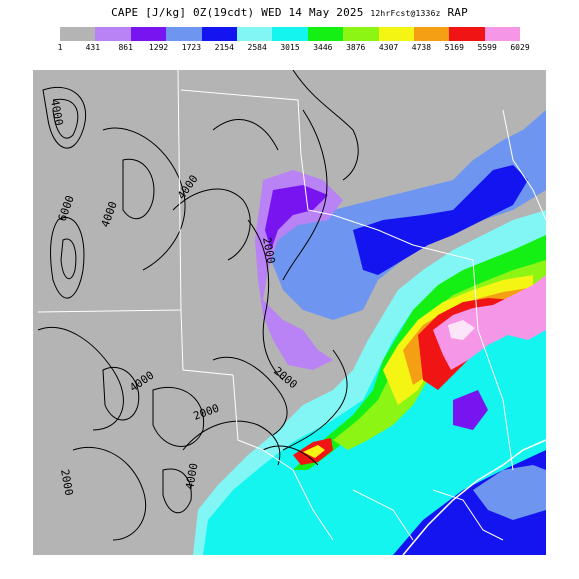  What do you see at coordinates (125, 47) in the screenshot?
I see `legend-tick-label: 861` at bounding box center [125, 47].